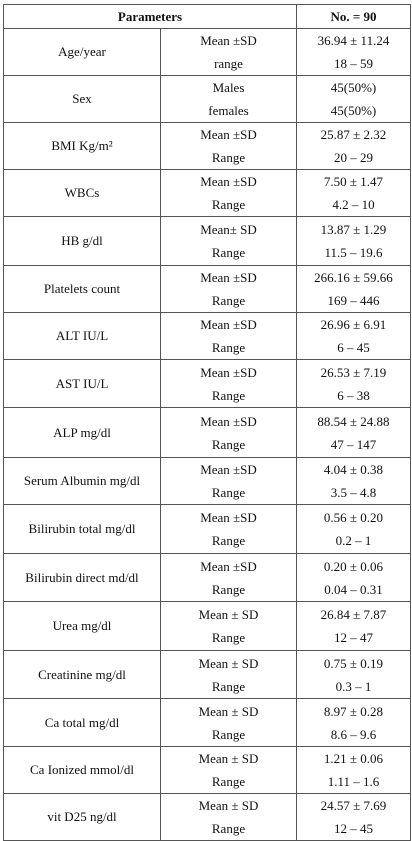 The image size is (412, 841). I want to click on value-text: 20 – 29, so click(353, 157).